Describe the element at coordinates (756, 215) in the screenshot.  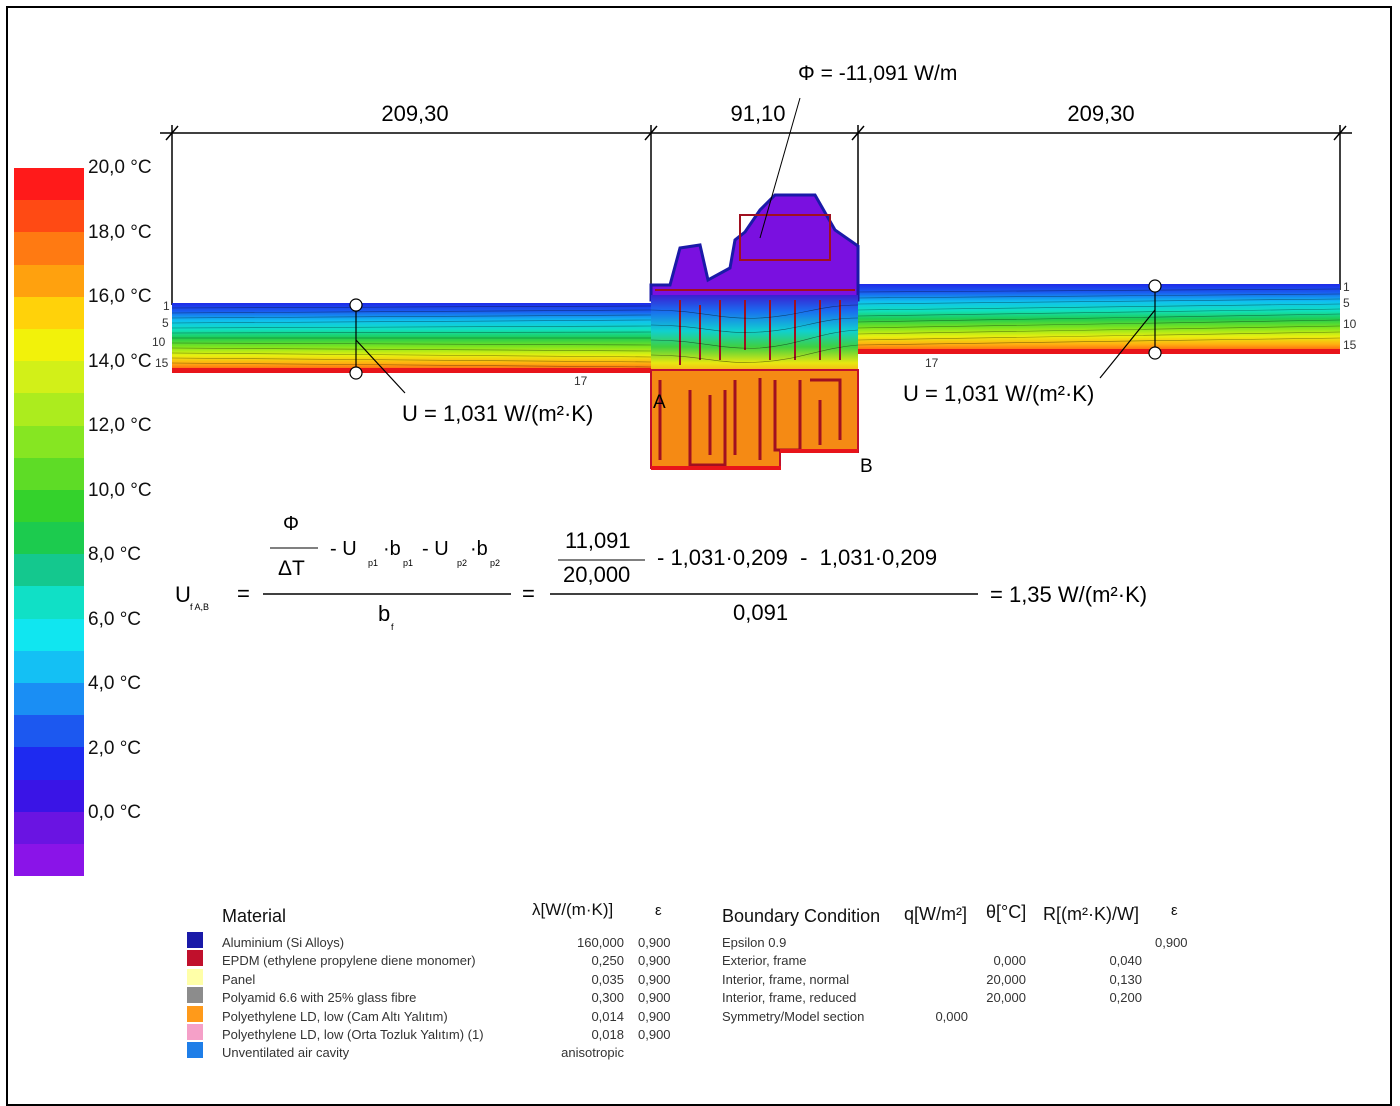
I see `dimension-line` at that location.